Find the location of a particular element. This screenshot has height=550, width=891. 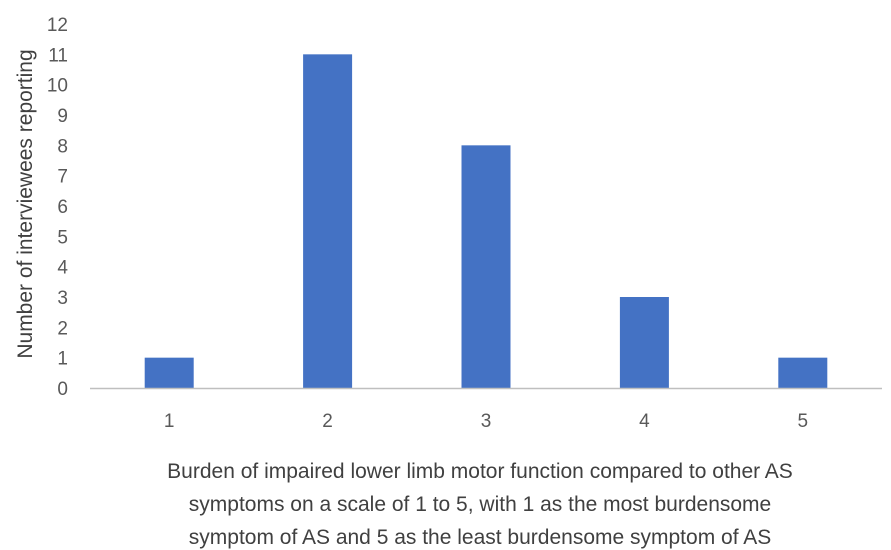

y-tick-label: 4 is located at coordinates (62, 268).